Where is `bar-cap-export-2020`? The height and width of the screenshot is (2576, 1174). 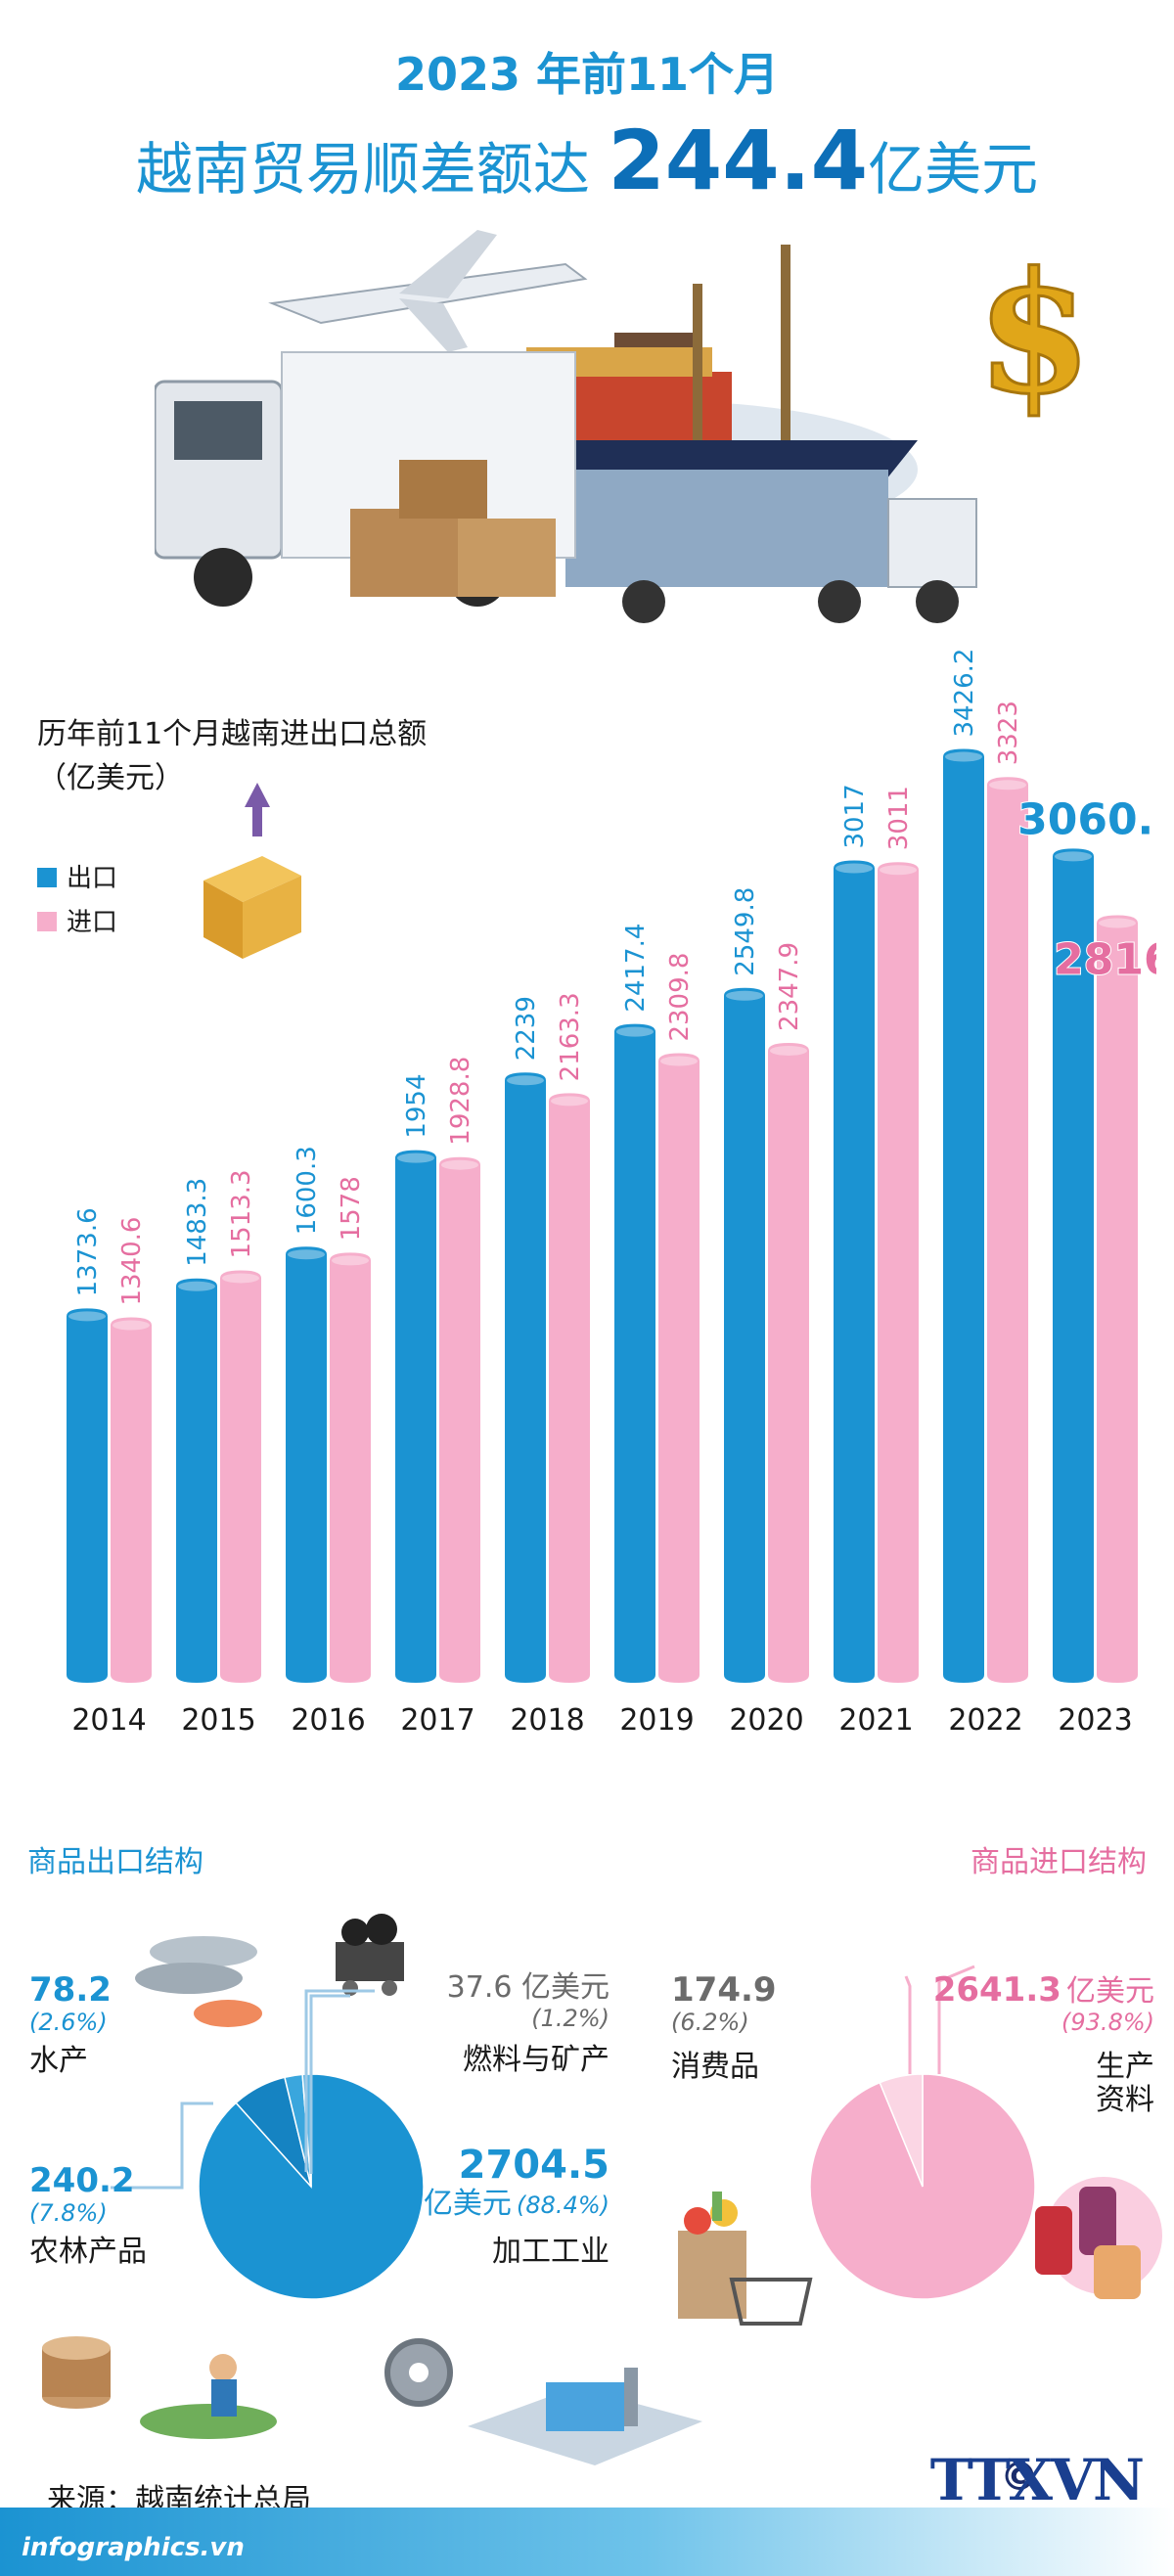
bar-cap-export-2020 is located at coordinates (744, 995).